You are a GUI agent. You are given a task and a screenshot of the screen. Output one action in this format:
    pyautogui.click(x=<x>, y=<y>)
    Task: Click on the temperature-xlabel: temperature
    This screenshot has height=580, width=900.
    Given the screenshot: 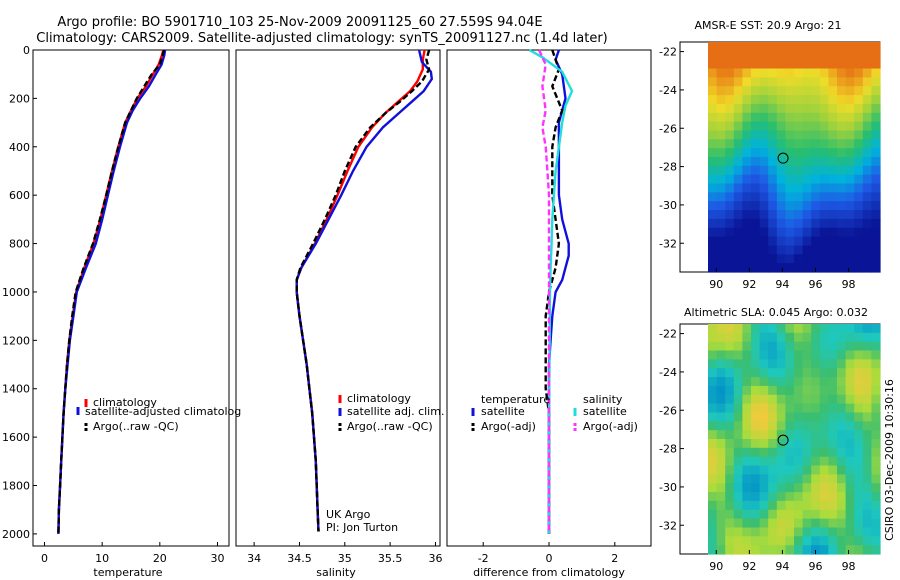 What is the action you would take?
    pyautogui.click(x=127, y=572)
    